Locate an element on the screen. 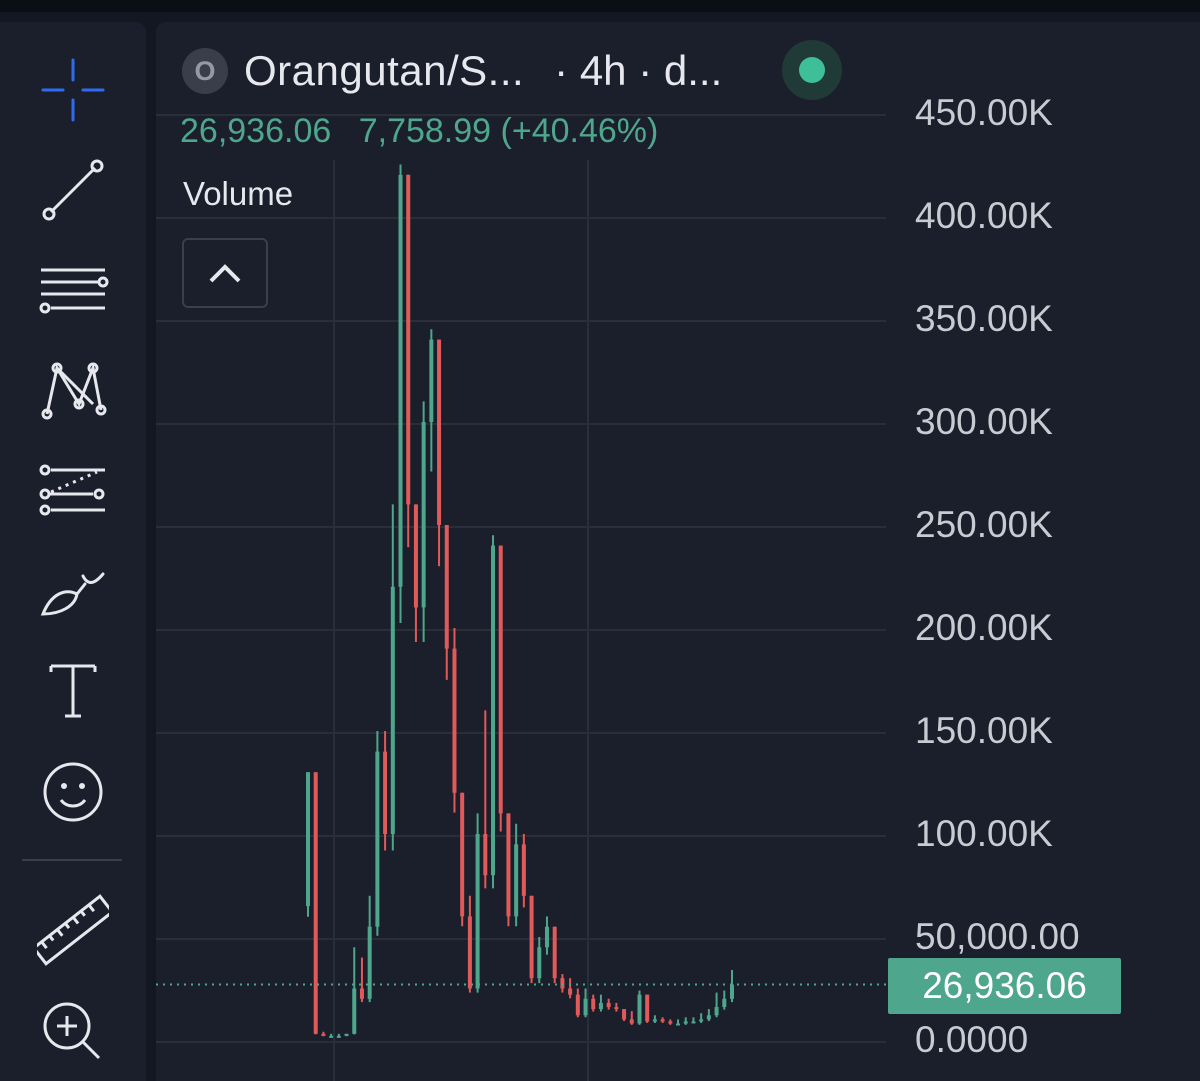  horizontal-lines-tool is located at coordinates (73, 290).